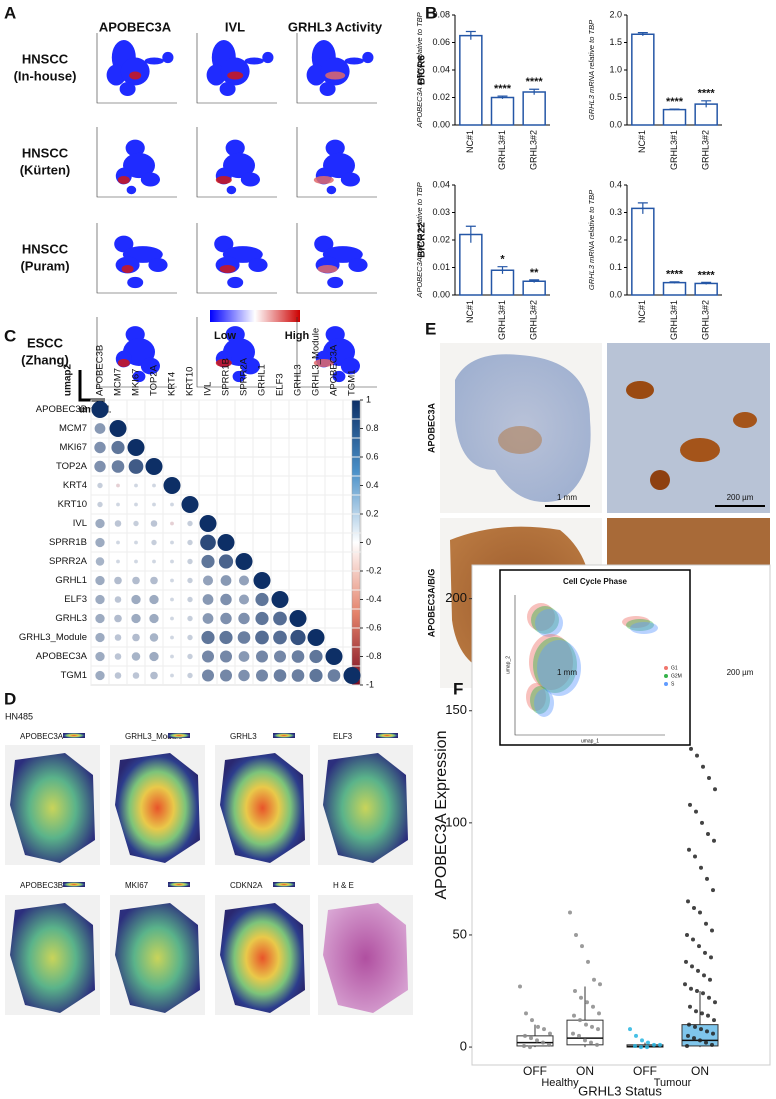 This screenshot has height=1099, width=776. I want to click on column-label: GRHL1, so click(262, 380).